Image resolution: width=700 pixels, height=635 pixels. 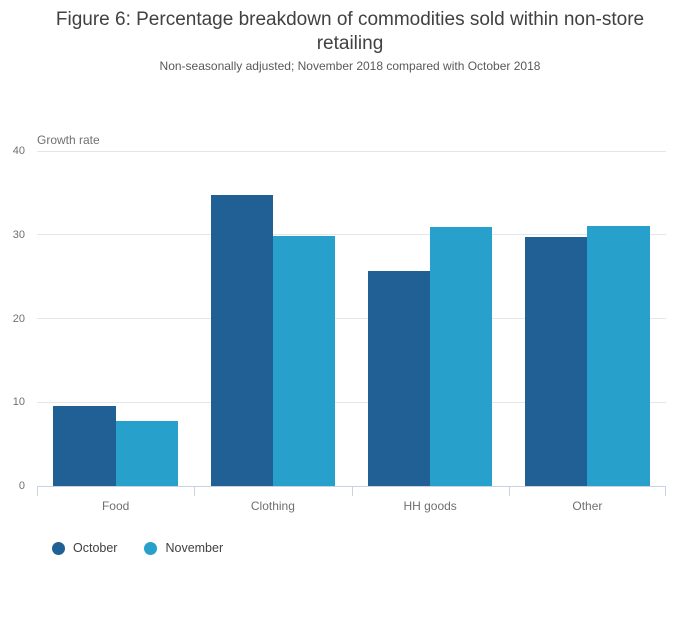 I want to click on legend-label-november: November, so click(x=194, y=548).